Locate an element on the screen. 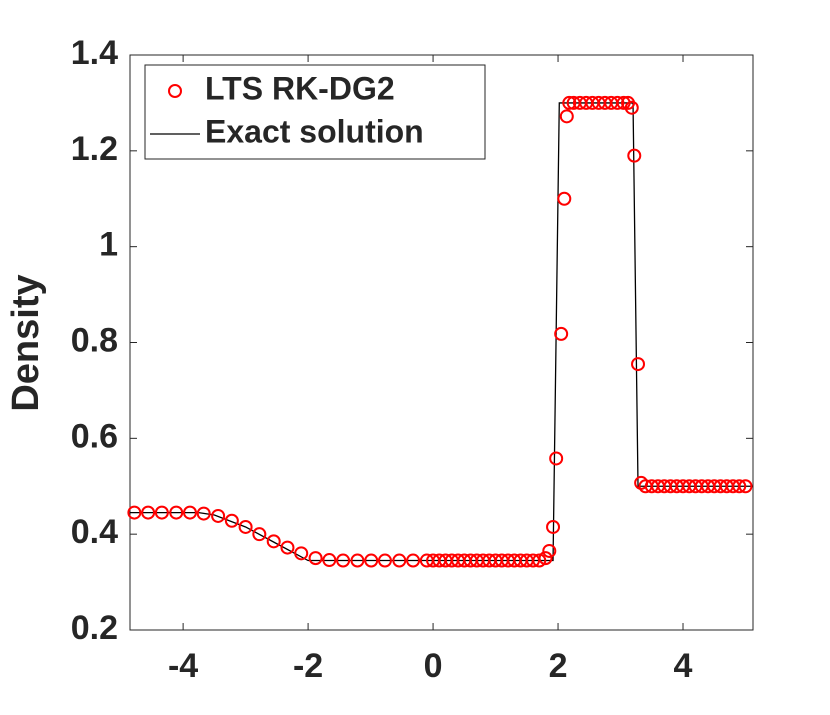  y-tick-label: 1 is located at coordinates (108, 245).